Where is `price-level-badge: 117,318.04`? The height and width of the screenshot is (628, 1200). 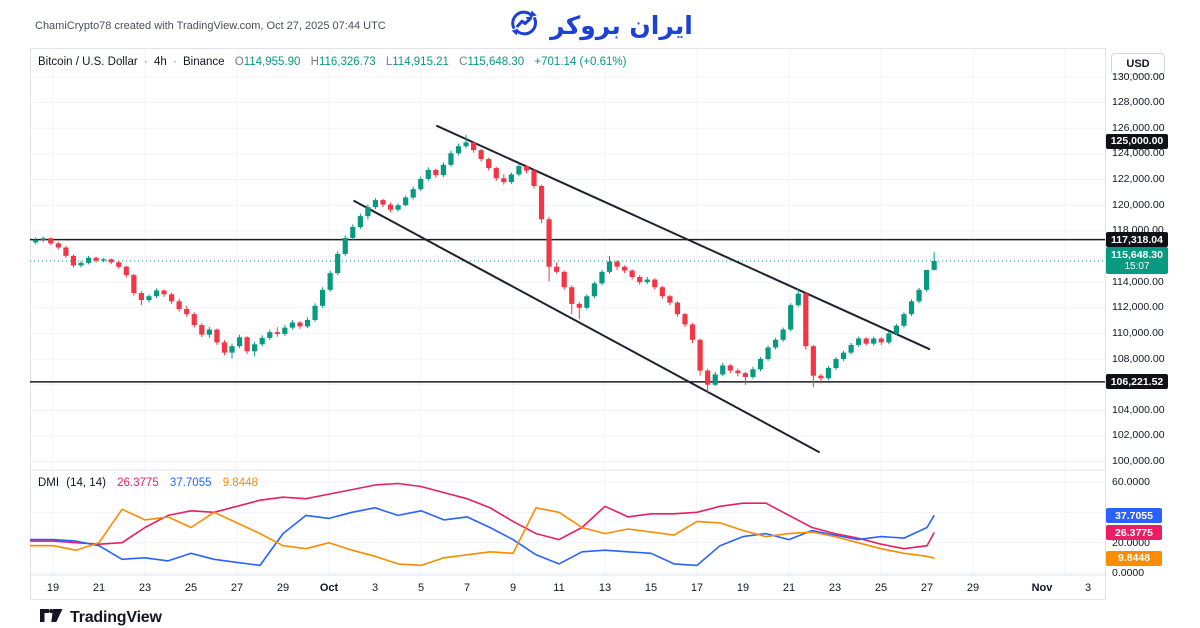
price-level-badge: 117,318.04 is located at coordinates (1137, 240).